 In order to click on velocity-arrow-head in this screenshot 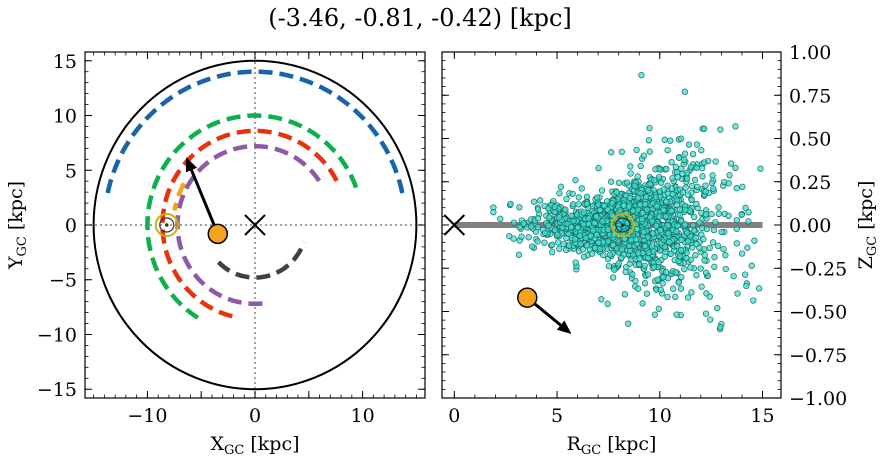, I will do `click(564, 327)`.